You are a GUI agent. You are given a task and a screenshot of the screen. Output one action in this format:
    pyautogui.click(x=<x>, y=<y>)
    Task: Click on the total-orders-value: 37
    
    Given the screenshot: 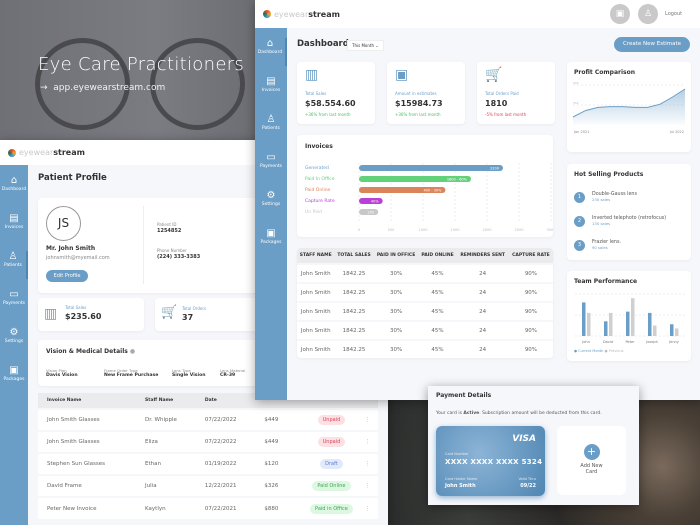 What is the action you would take?
    pyautogui.click(x=188, y=317)
    